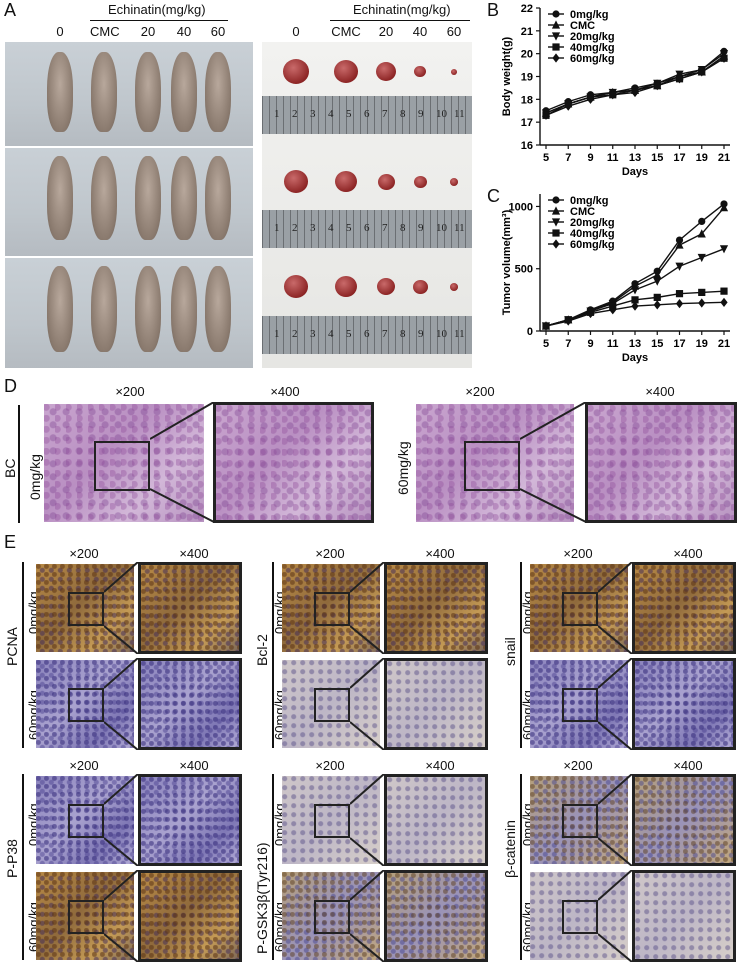 Image resolution: width=743 pixels, height=966 pixels. I want to click on panel-label-a: A, so click(10, 10).